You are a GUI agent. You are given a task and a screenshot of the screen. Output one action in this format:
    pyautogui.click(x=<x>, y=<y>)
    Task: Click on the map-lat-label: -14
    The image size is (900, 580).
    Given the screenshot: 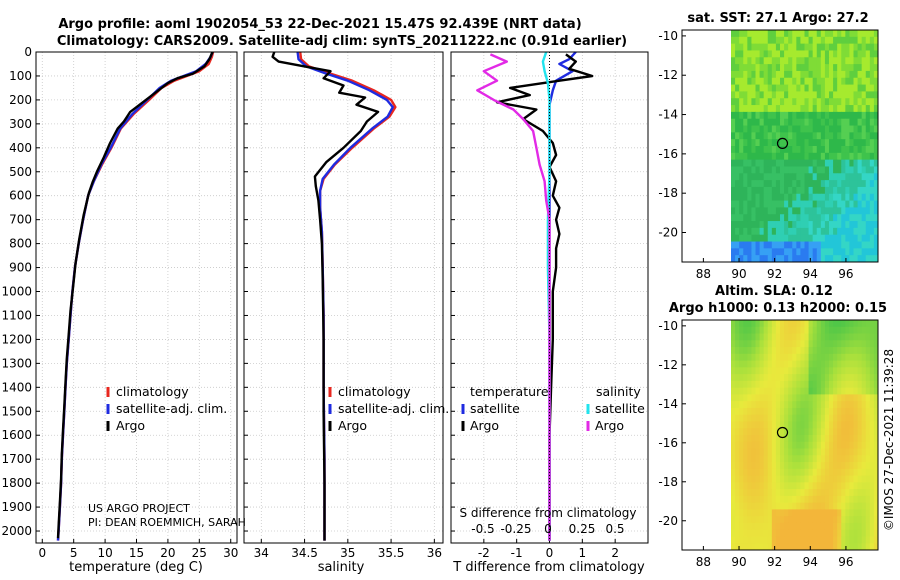 What is the action you would take?
    pyautogui.click(x=668, y=404)
    